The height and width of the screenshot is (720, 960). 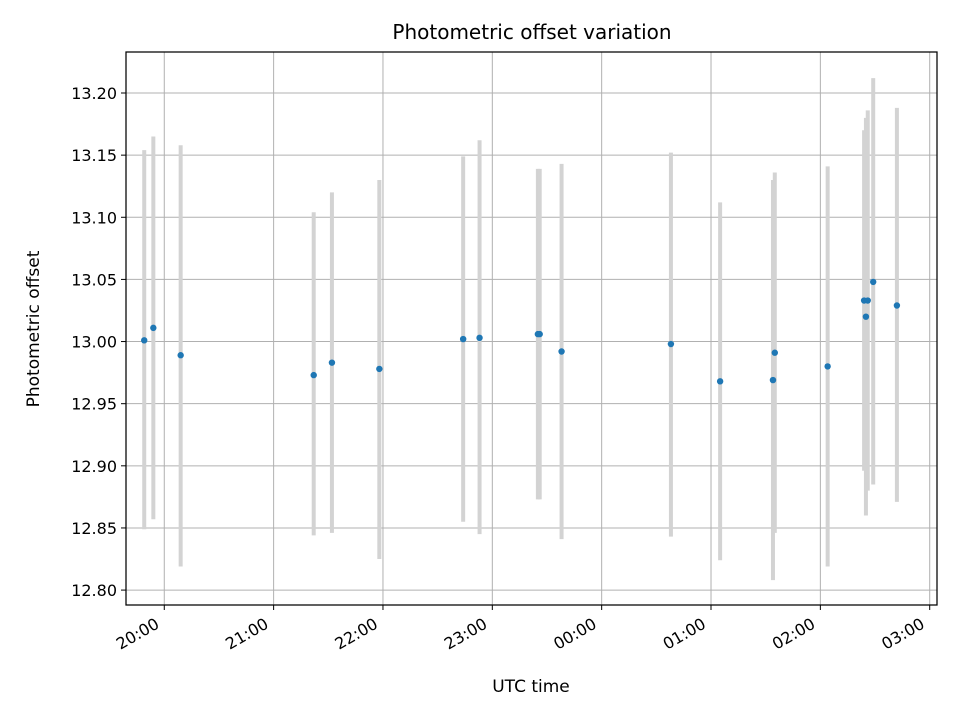 I want to click on point-layer, so click(x=521, y=331).